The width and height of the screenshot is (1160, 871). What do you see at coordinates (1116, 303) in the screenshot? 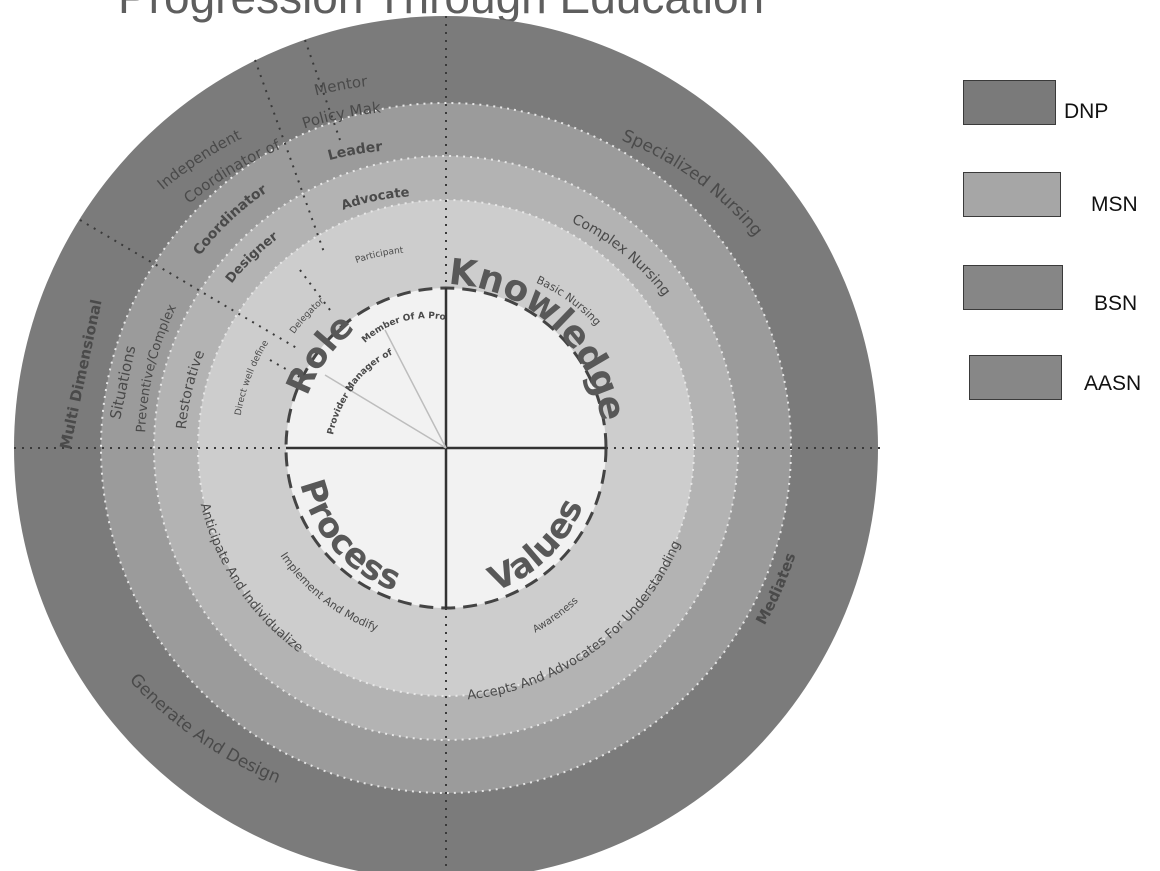
I see `legend-label-bsn: BSN` at bounding box center [1116, 303].